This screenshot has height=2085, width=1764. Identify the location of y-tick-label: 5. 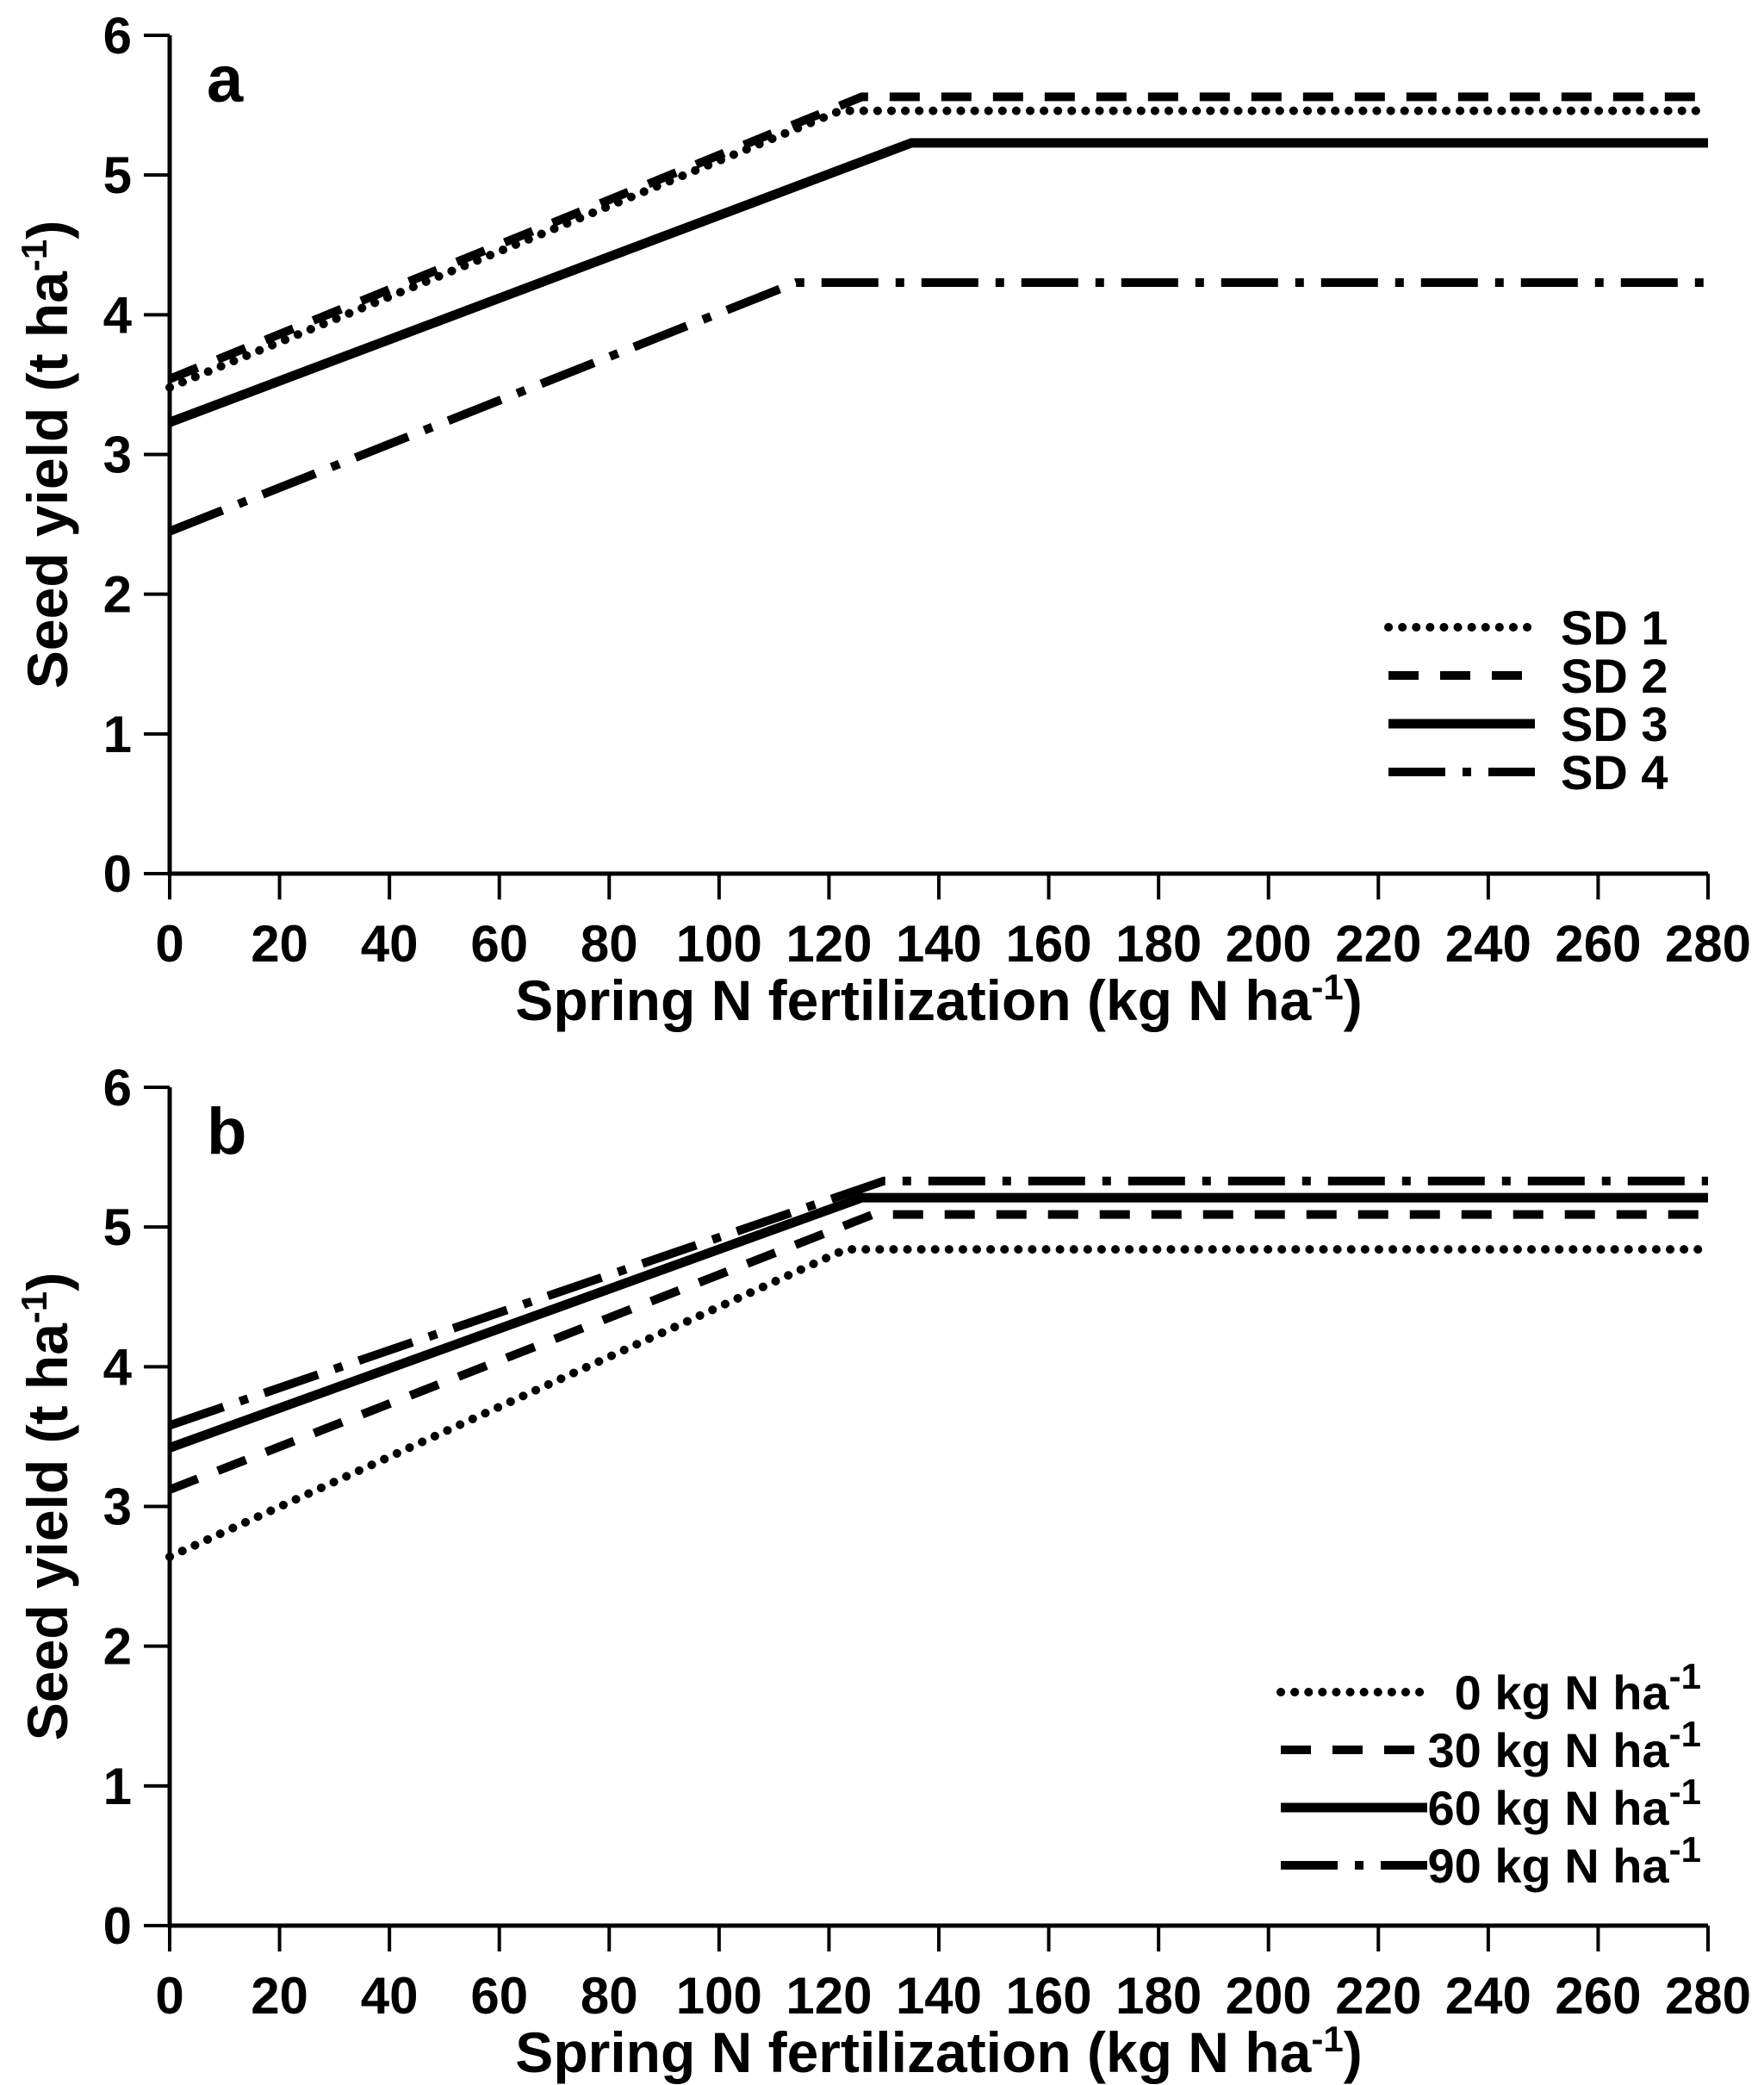
(117, 175).